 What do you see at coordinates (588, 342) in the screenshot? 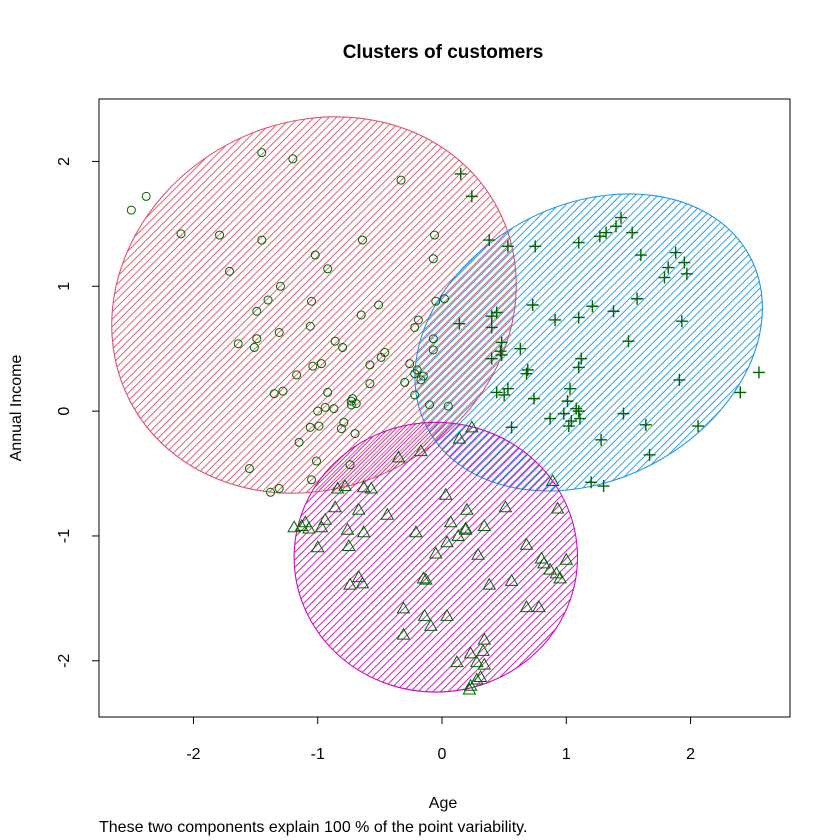
I see `cluster-2-ellipse` at bounding box center [588, 342].